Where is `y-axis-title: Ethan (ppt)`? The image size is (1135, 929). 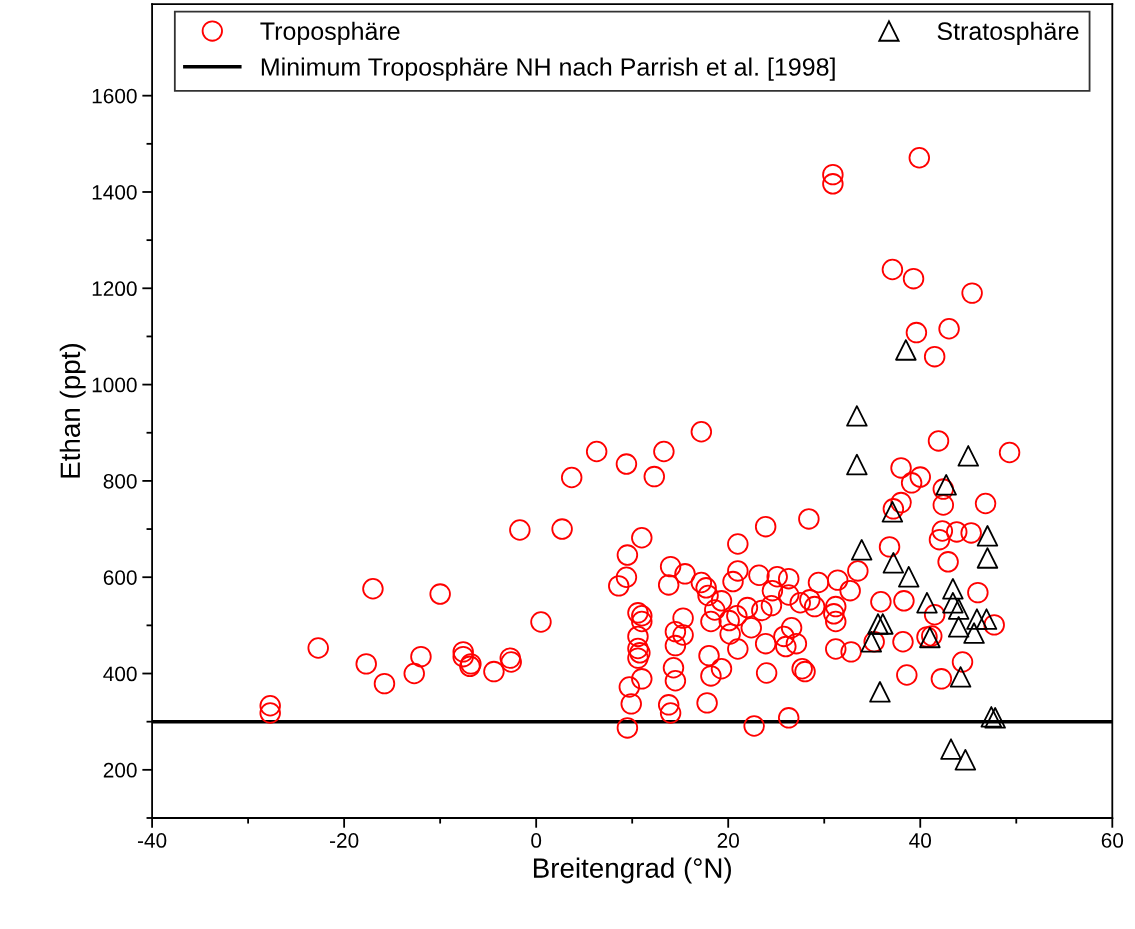 y-axis-title: Ethan (ppt) is located at coordinates (72, 411).